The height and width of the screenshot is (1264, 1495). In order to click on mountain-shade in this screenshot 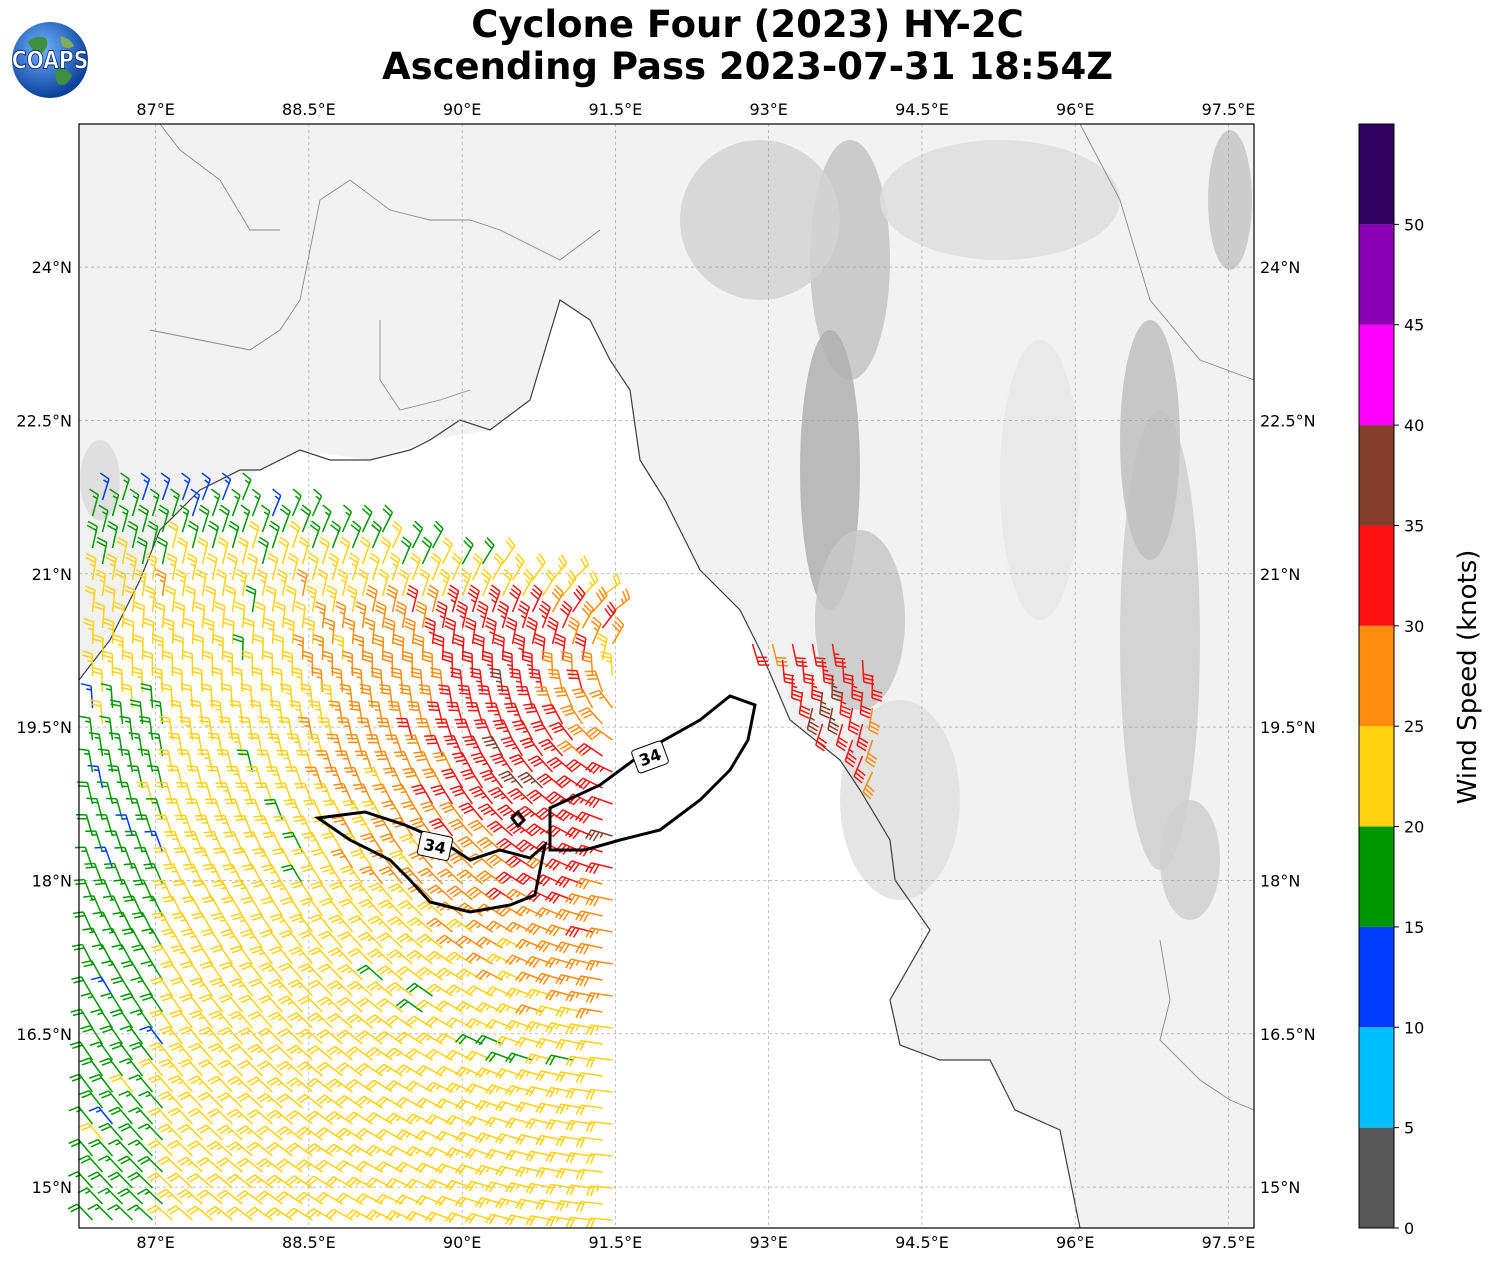, I will do `click(1000, 200)`.